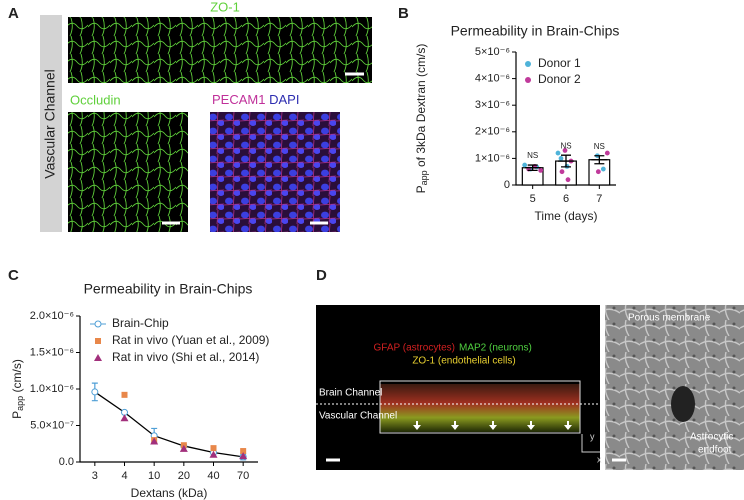  I want to click on panel-label: B, so click(403, 13).